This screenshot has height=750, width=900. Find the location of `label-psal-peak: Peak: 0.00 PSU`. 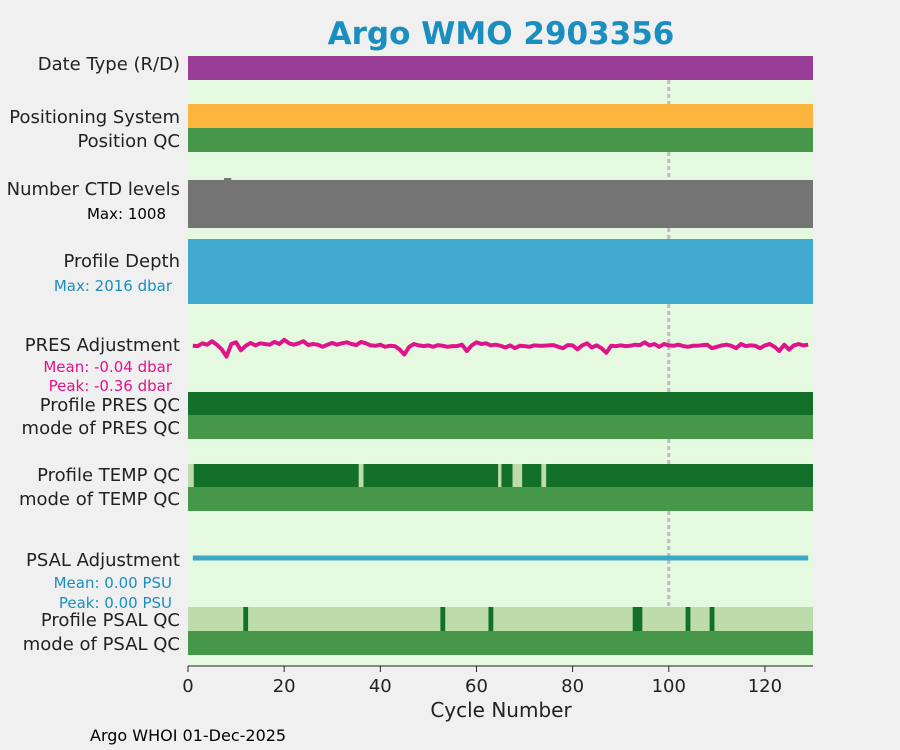

label-psal-peak: Peak: 0.00 PSU is located at coordinates (115, 603).